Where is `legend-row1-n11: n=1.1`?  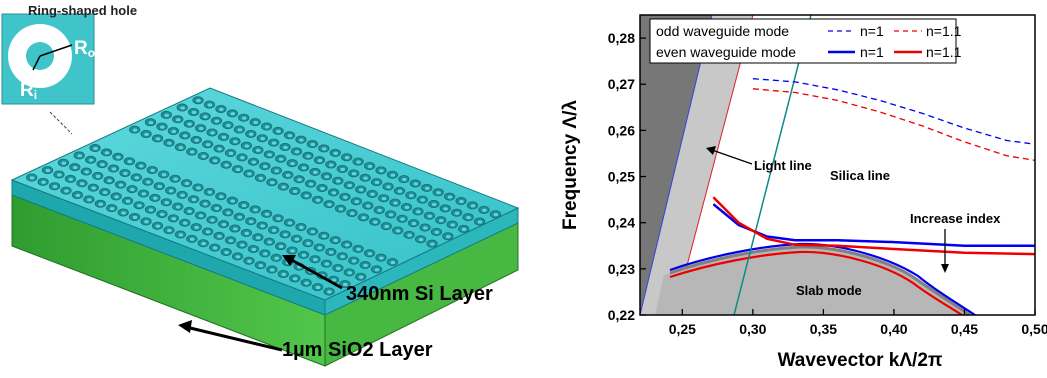
legend-row1-n11: n=1.1 is located at coordinates (944, 31).